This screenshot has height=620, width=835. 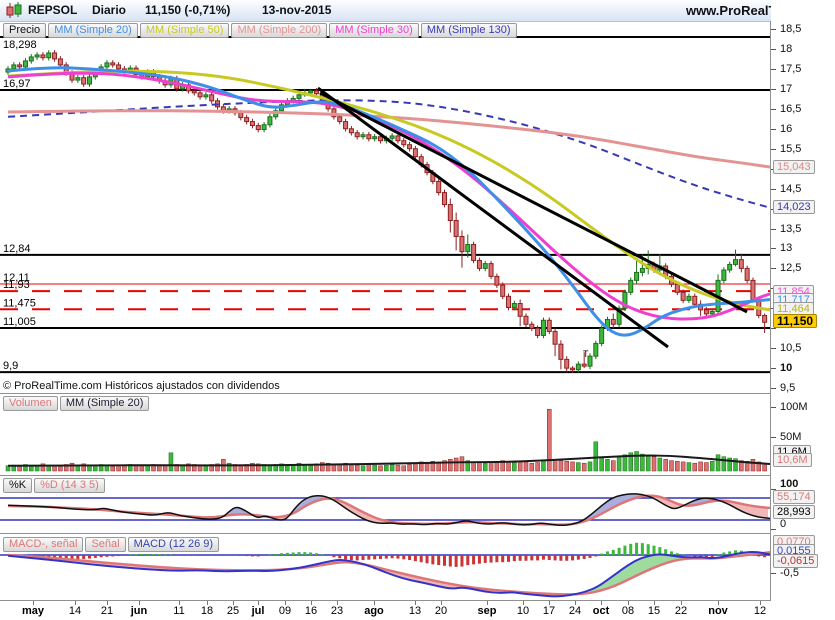 What do you see at coordinates (385, 434) in the screenshot?
I see `volume-chart-area` at bounding box center [385, 434].